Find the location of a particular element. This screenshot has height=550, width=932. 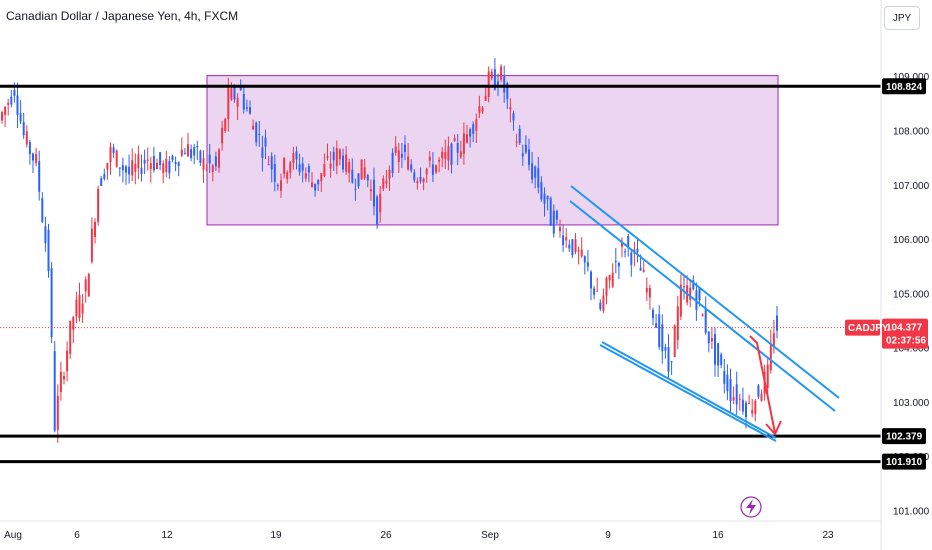

price-tick-label: 106.000 is located at coordinates (911, 240).